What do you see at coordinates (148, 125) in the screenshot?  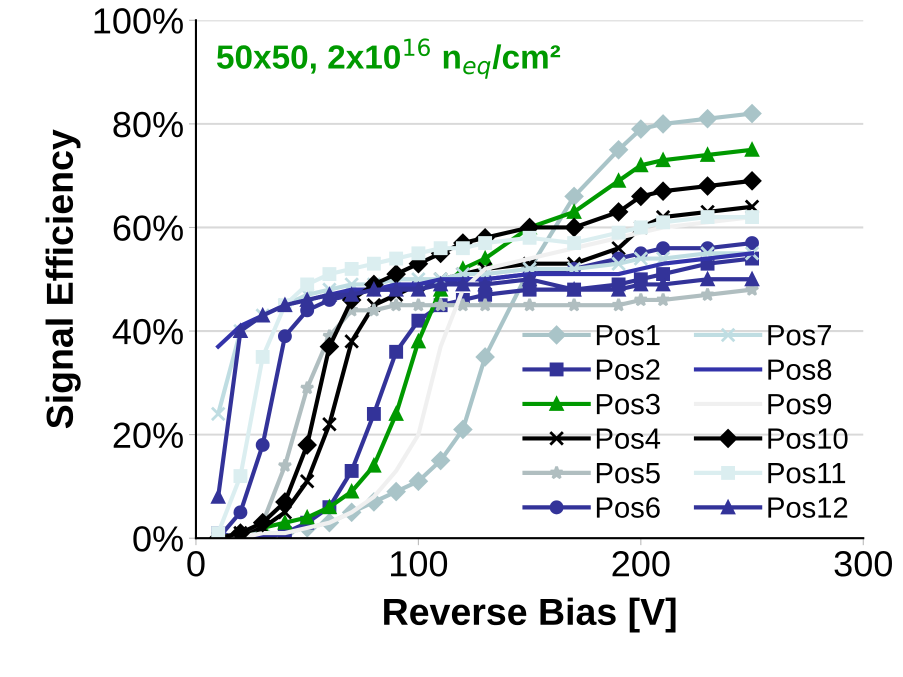 I see `y-tick-label: 80%` at bounding box center [148, 125].